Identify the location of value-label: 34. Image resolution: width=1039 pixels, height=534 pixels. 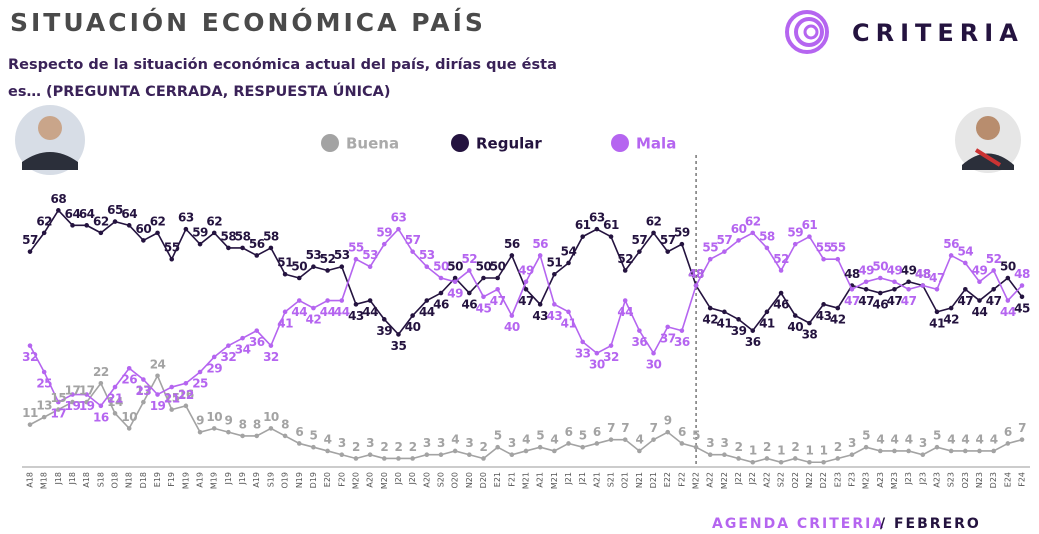
(243, 350).